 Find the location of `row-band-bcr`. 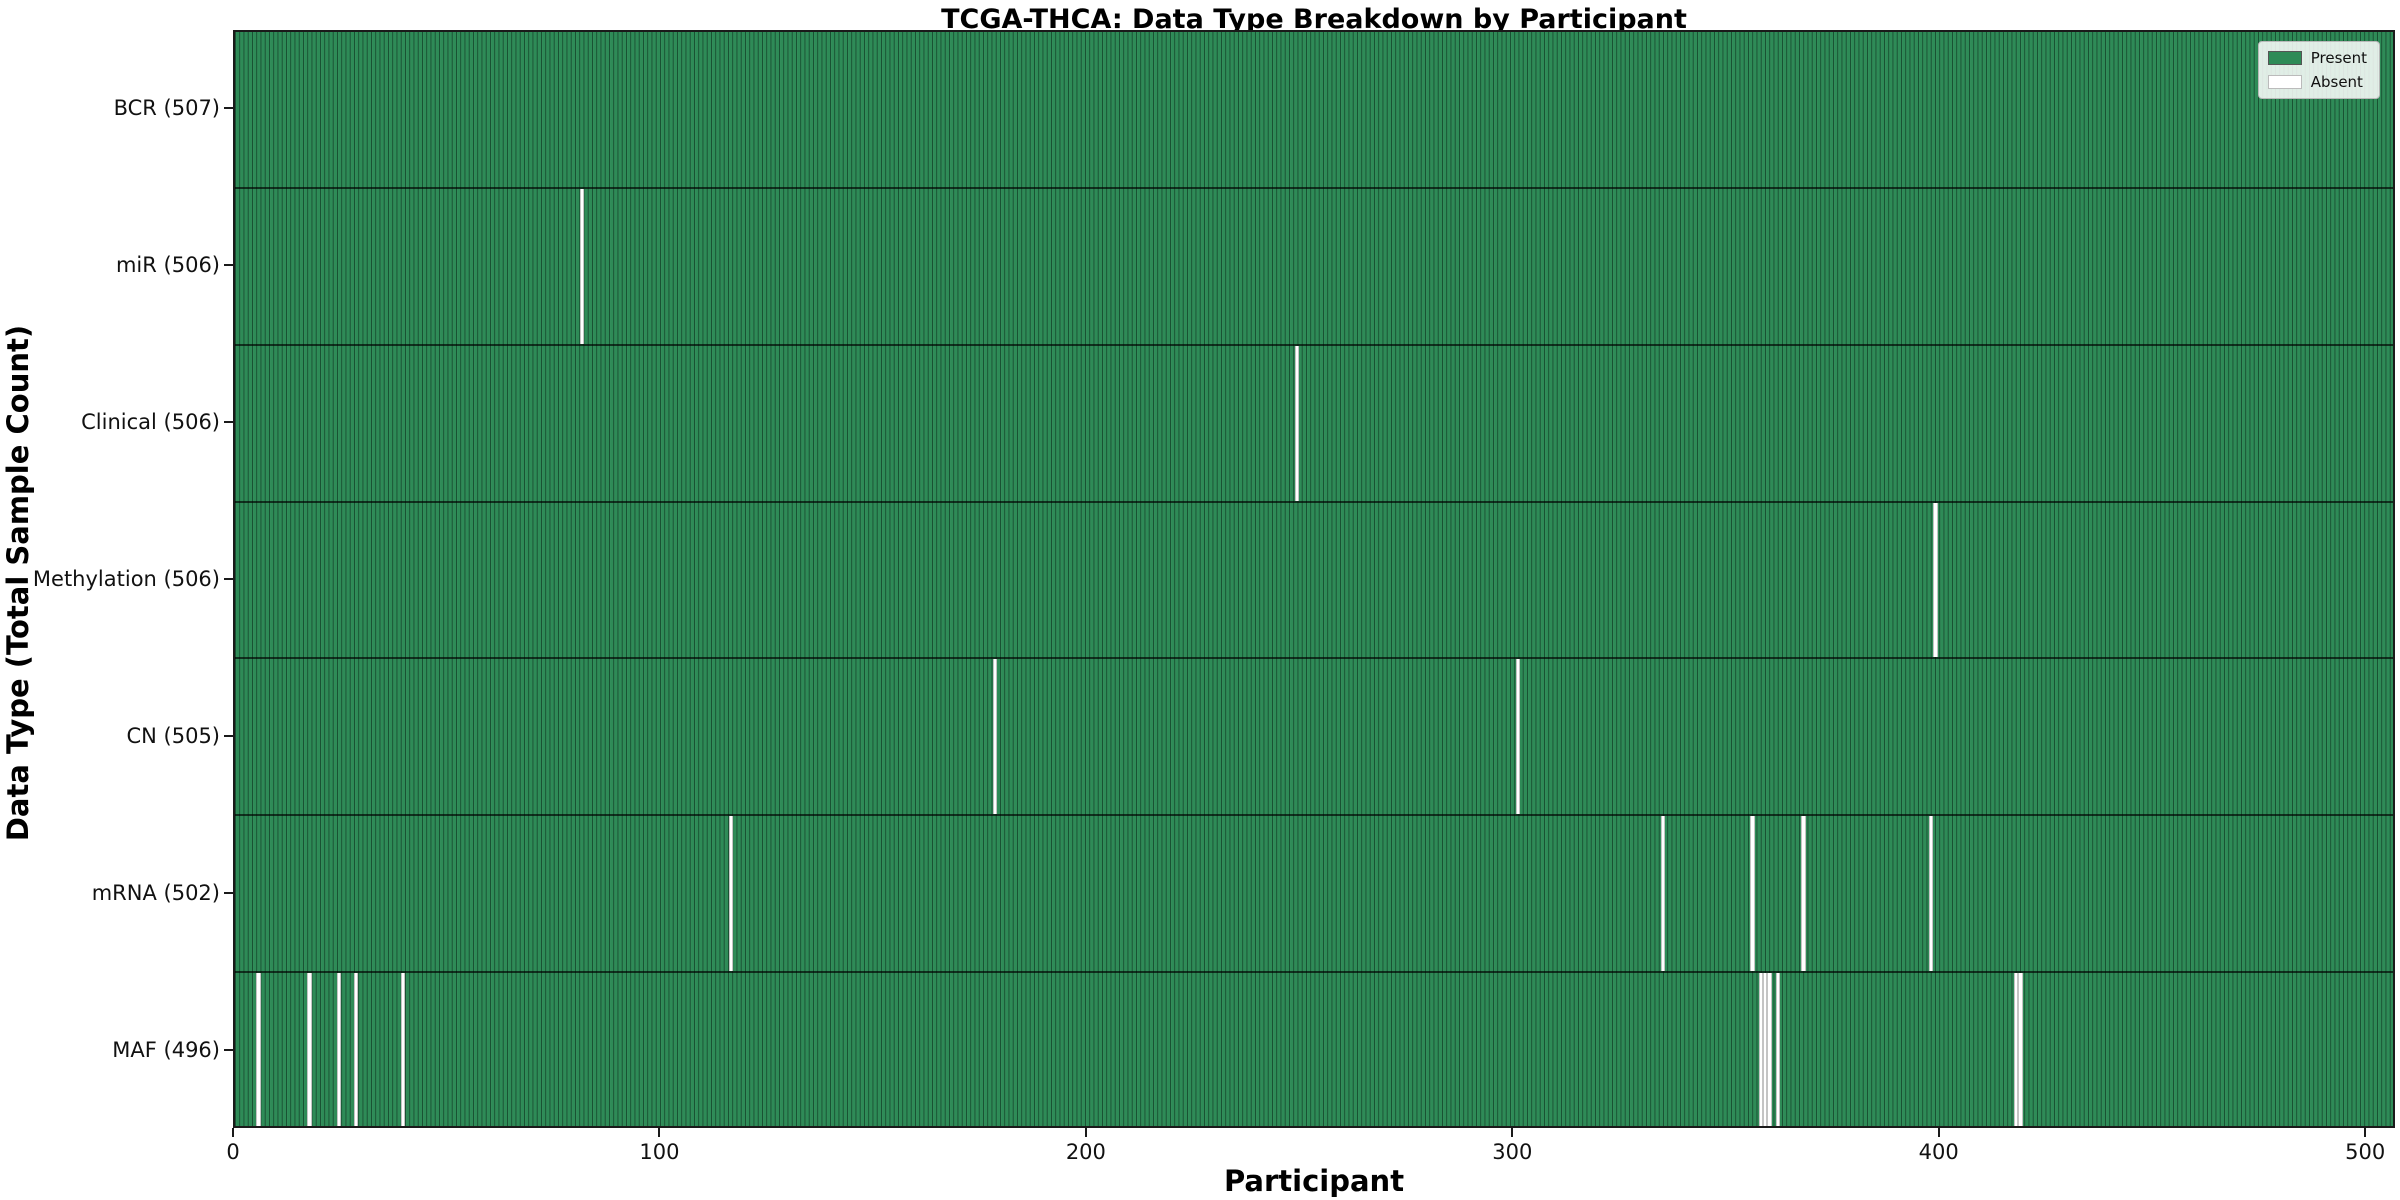

row-band-bcr is located at coordinates (1314, 110).